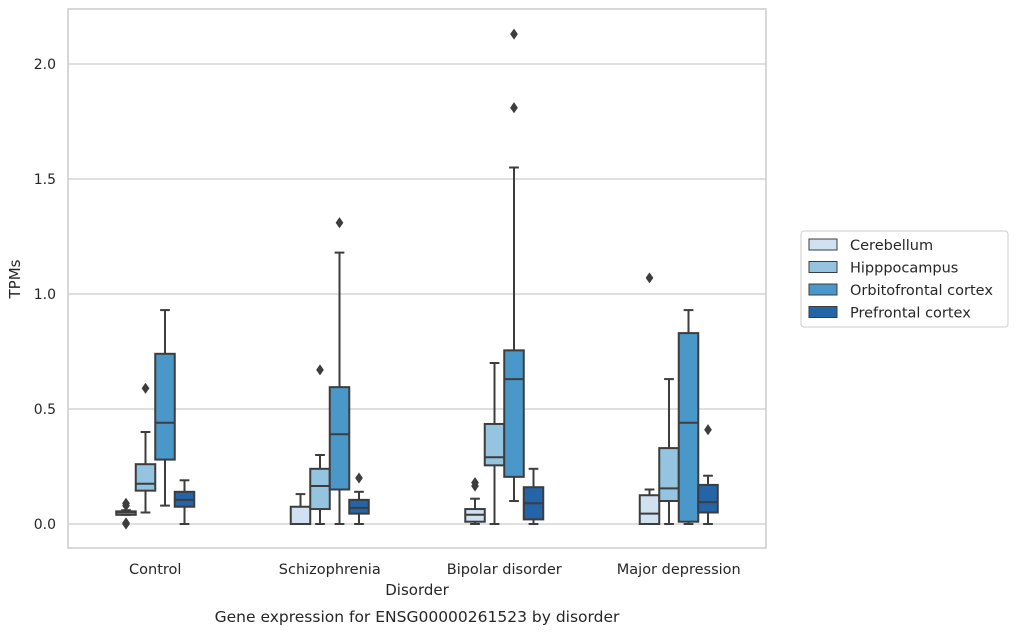 This screenshot has width=1018, height=634. I want to click on y-tick-label: 2.0, so click(45, 65).